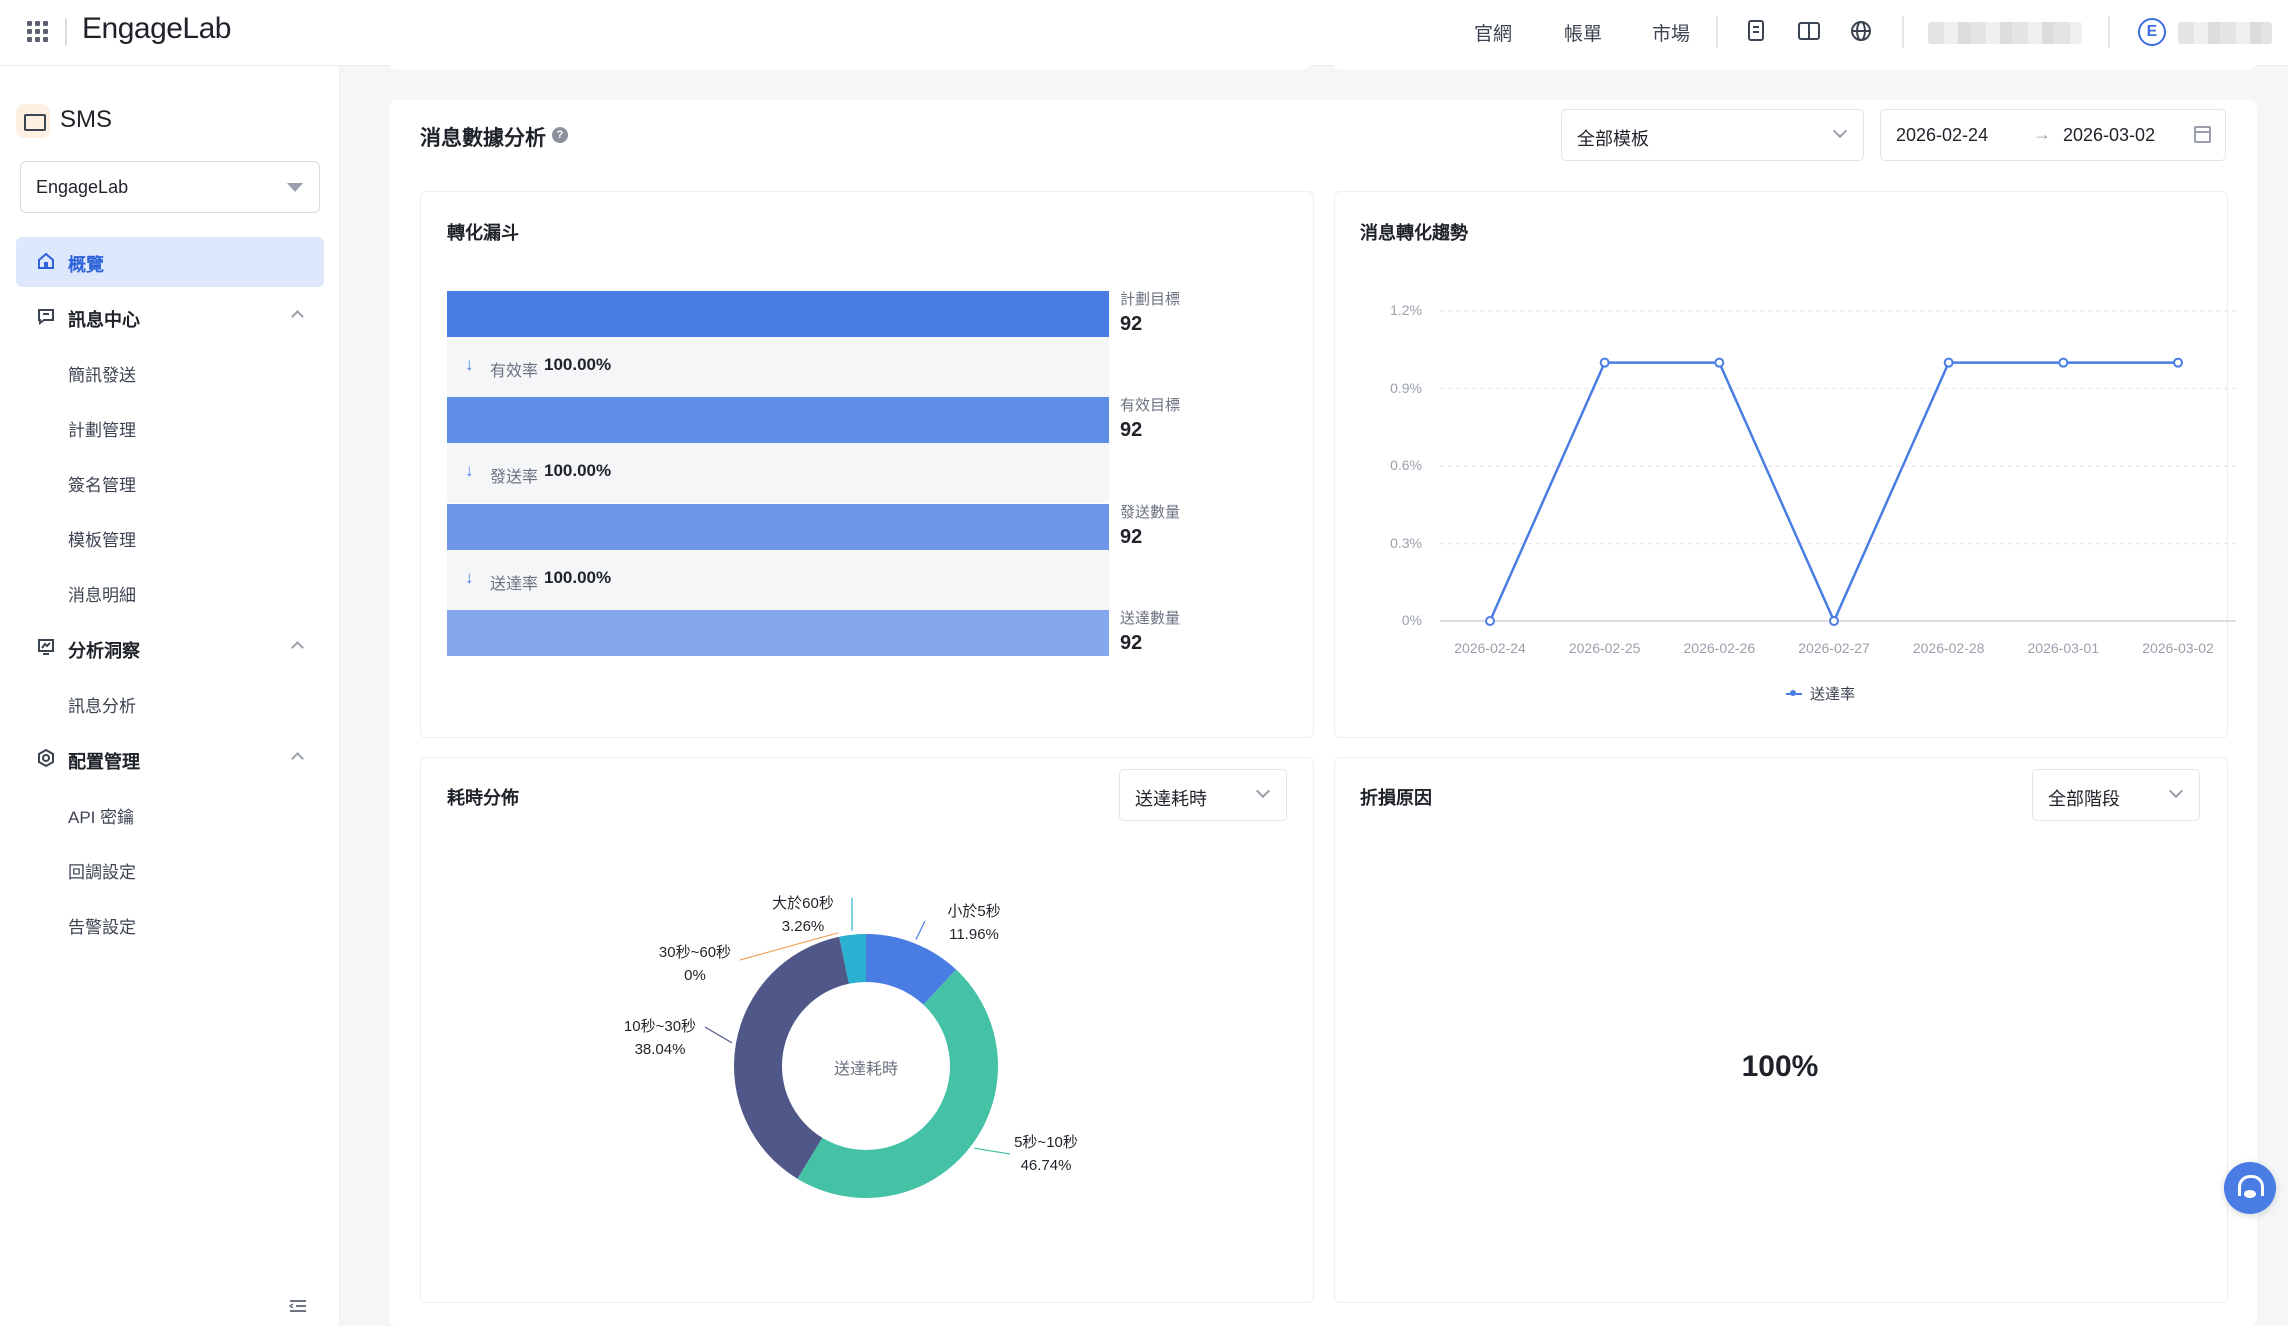 This screenshot has height=1326, width=2288. I want to click on y-tick-label: 0.3%, so click(1406, 542).